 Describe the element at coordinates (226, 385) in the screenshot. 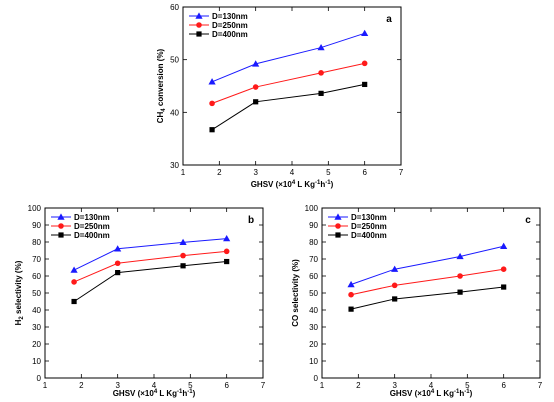

I see `x-tick-label: 6` at that location.